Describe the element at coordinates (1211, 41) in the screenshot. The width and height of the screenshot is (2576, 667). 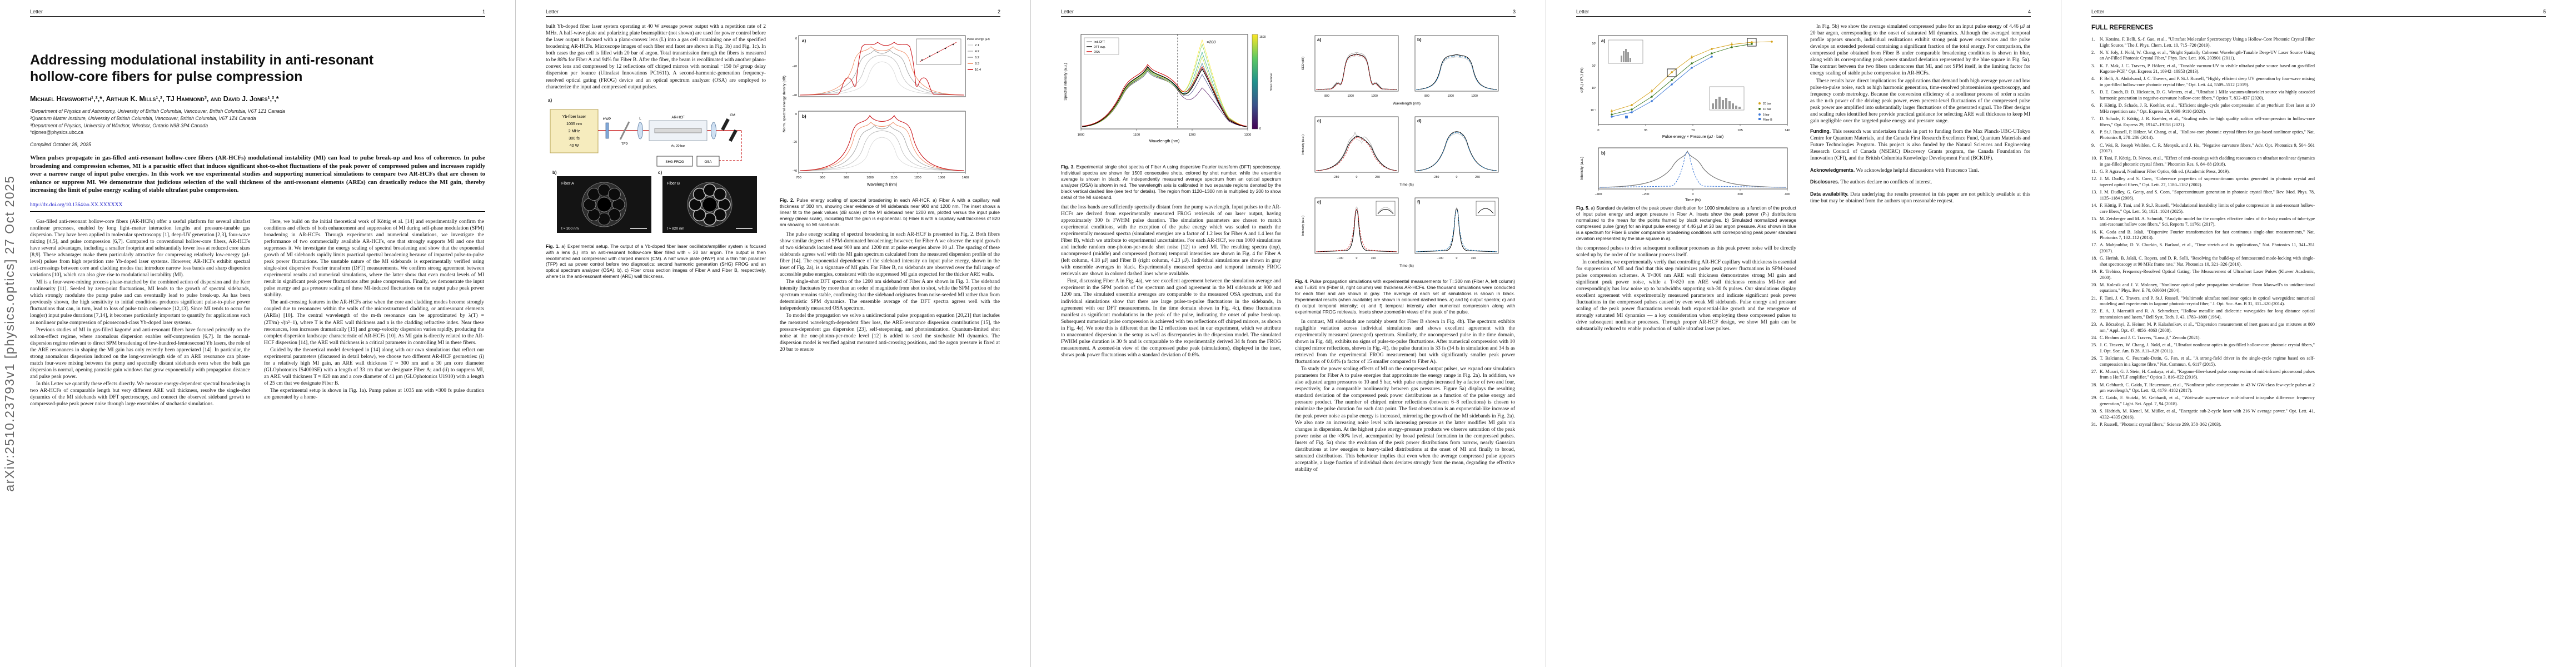
I see `multiplier-annotation: ×200` at that location.